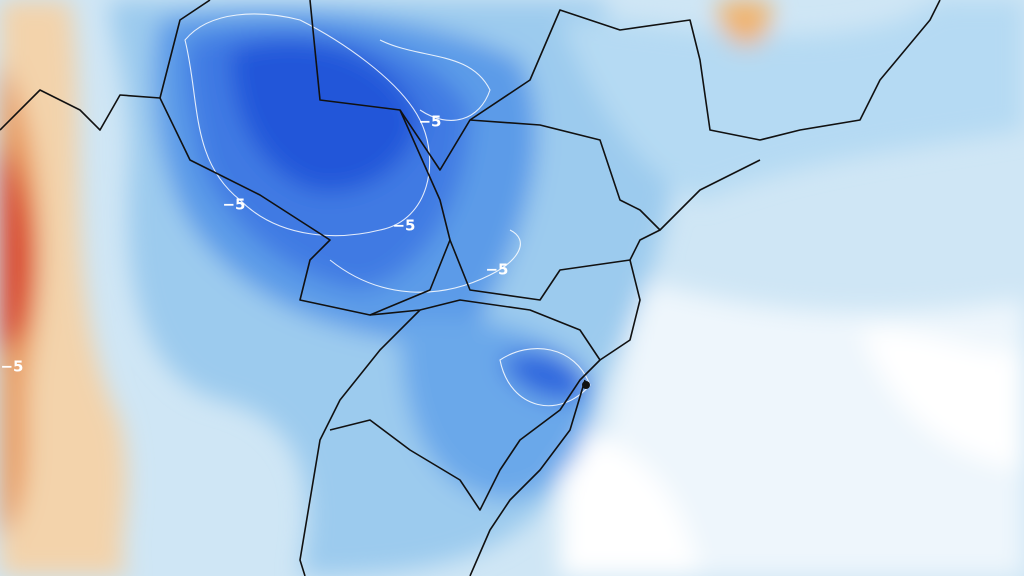  I want to click on city-dot, so click(586, 385).